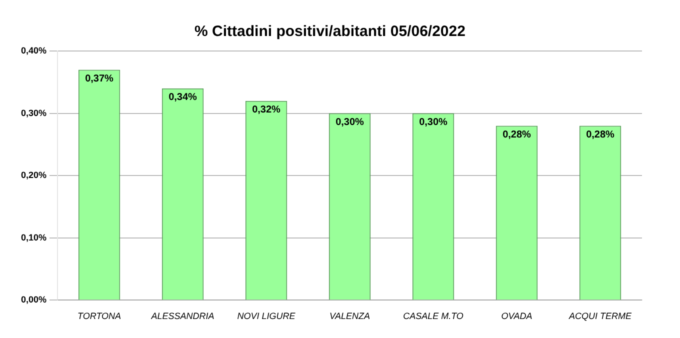 This screenshot has width=680, height=338. What do you see at coordinates (433, 316) in the screenshot?
I see `x-tick-label: CASALE M.TO` at bounding box center [433, 316].